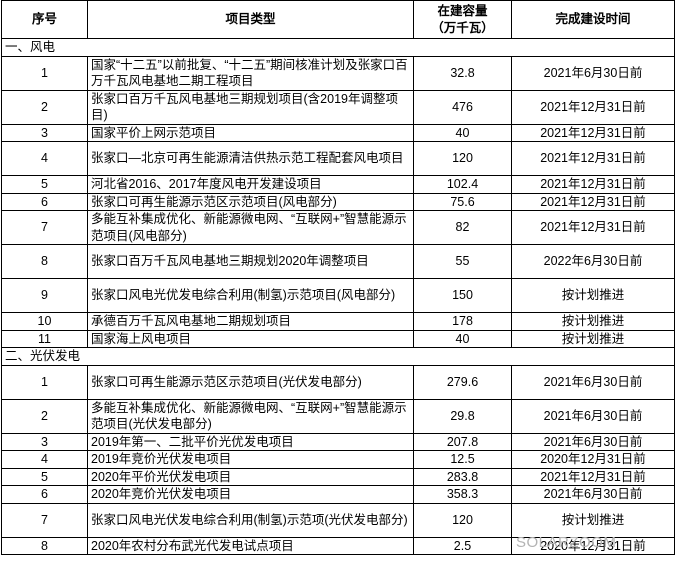 This screenshot has width=675, height=578. I want to click on table-header-row: 序号 项目类型 在建容量 （万千瓦） 完成建设时间, so click(338, 19).